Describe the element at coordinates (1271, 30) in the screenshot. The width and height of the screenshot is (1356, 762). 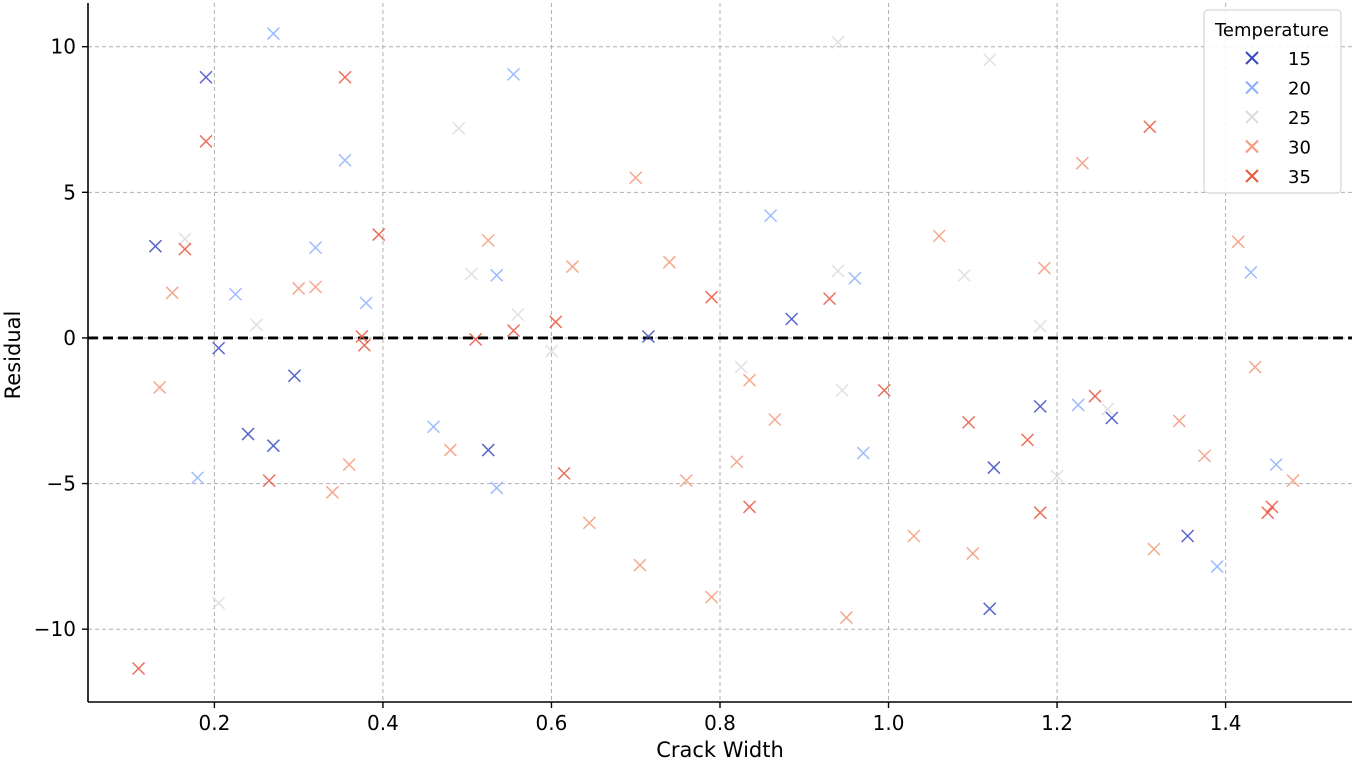
I see `legend-title: Temperature` at that location.